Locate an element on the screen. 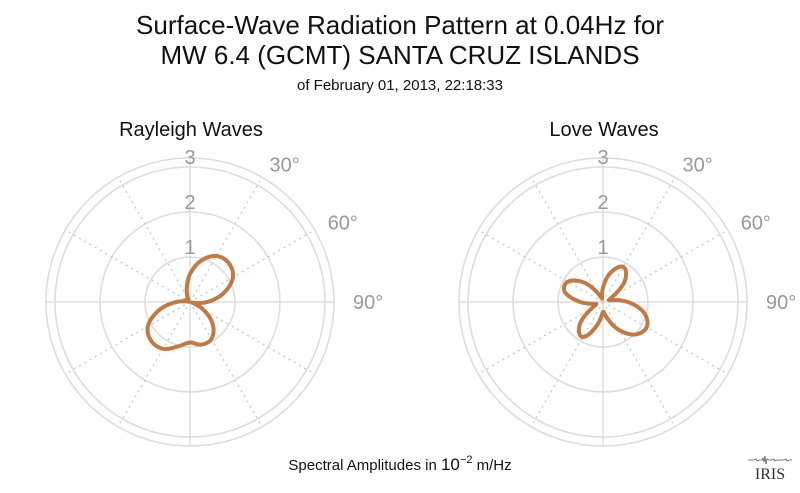  units-base: 10 is located at coordinates (450, 464).